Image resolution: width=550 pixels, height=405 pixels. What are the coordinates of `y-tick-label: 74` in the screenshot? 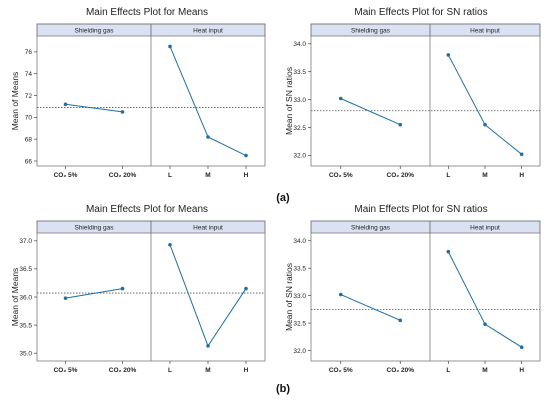 It's located at (29, 74).